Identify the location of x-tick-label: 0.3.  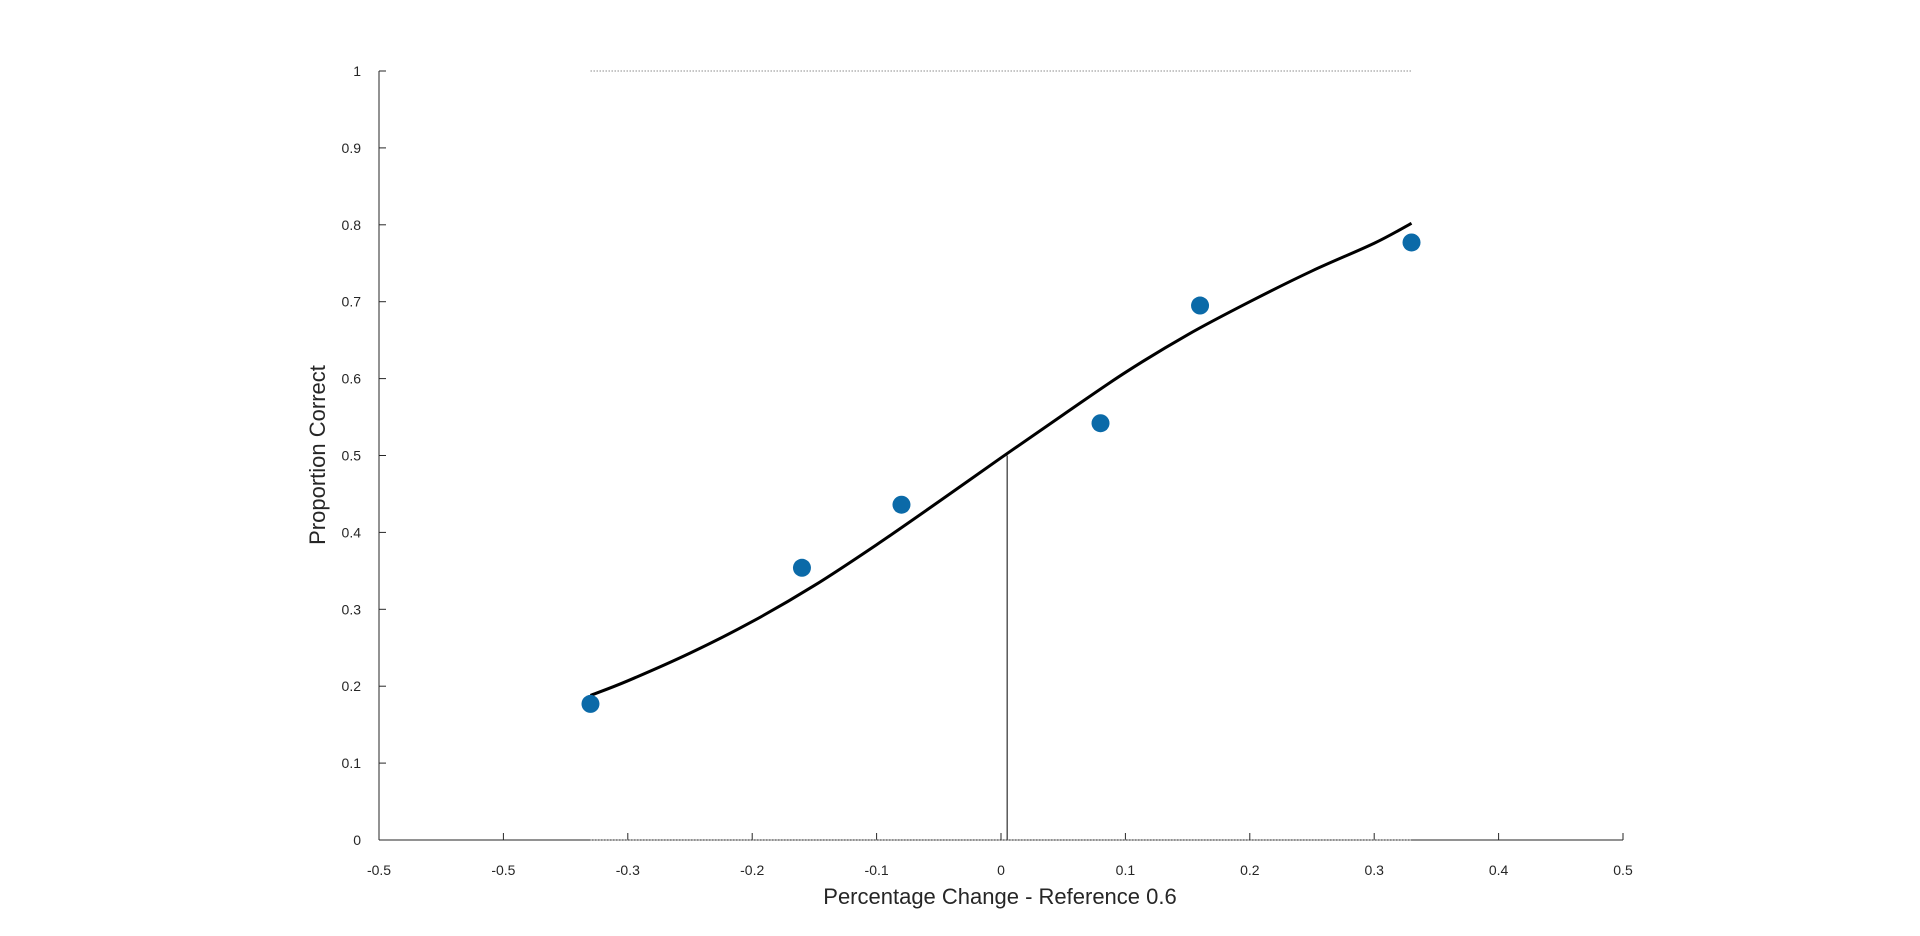
(1374, 870).